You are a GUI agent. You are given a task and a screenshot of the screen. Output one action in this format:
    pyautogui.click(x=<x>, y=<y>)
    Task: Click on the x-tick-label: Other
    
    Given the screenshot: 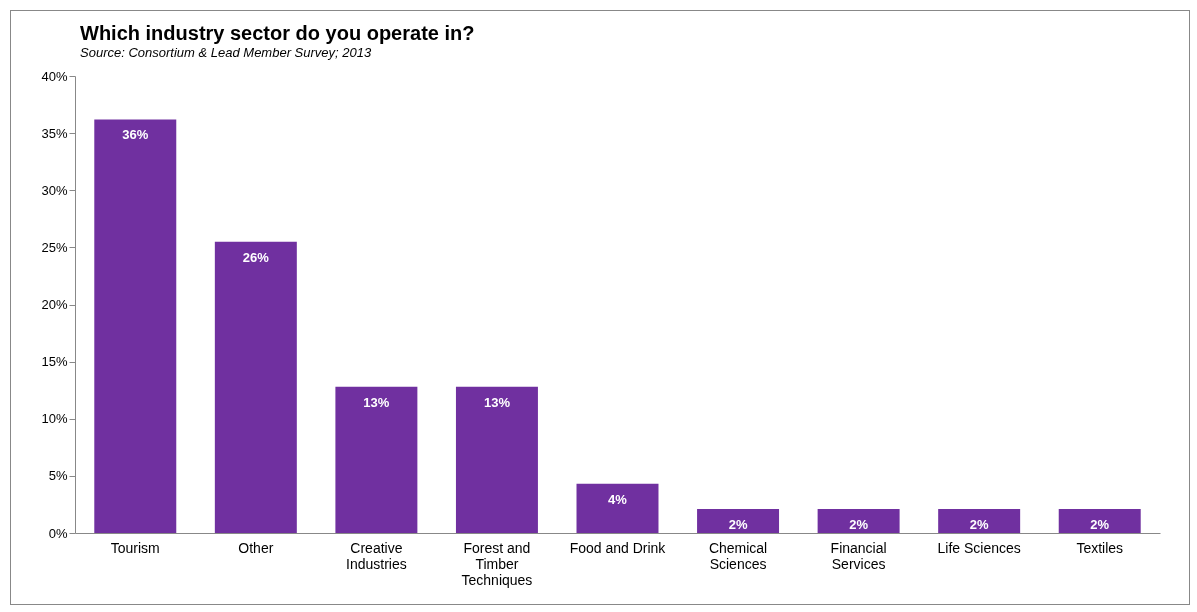 What is the action you would take?
    pyautogui.click(x=256, y=547)
    